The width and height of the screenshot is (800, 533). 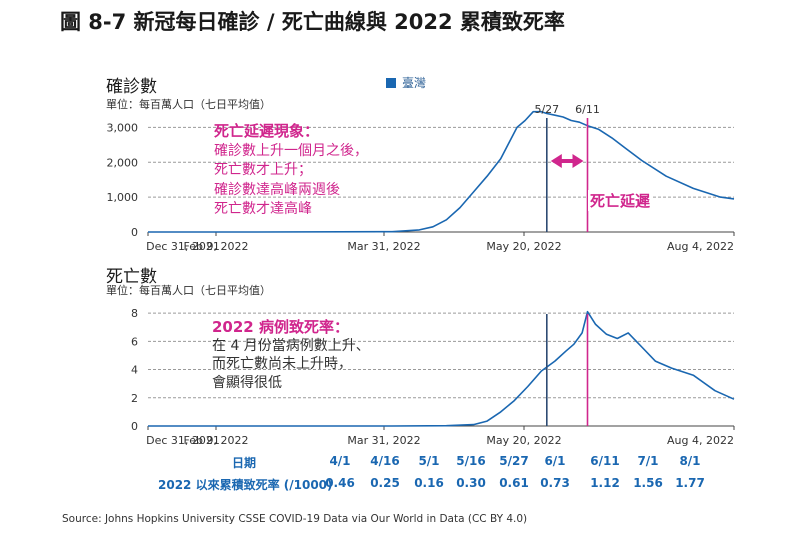 What do you see at coordinates (514, 483) in the screenshot?
I see `table-rate-cell: 0.61` at bounding box center [514, 483].